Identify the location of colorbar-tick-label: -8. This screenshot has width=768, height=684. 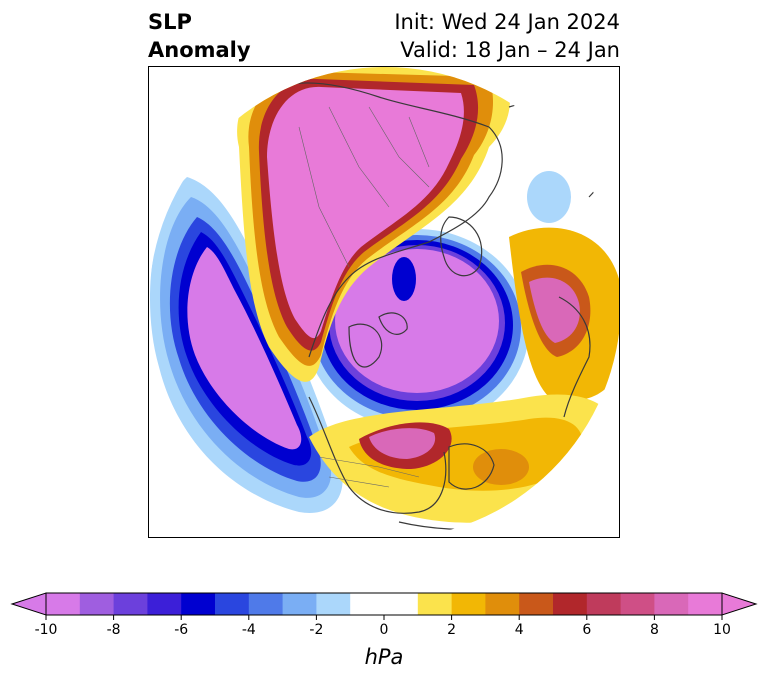
(114, 628).